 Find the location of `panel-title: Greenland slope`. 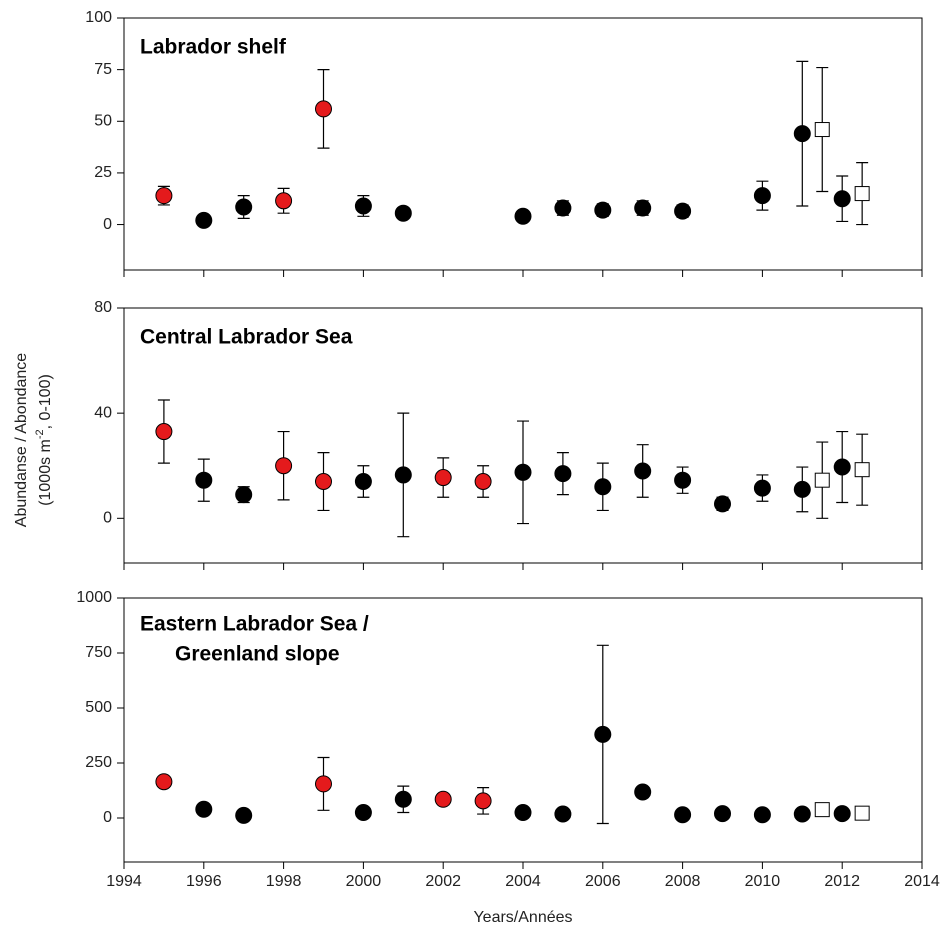

panel-title: Greenland slope is located at coordinates (257, 654).